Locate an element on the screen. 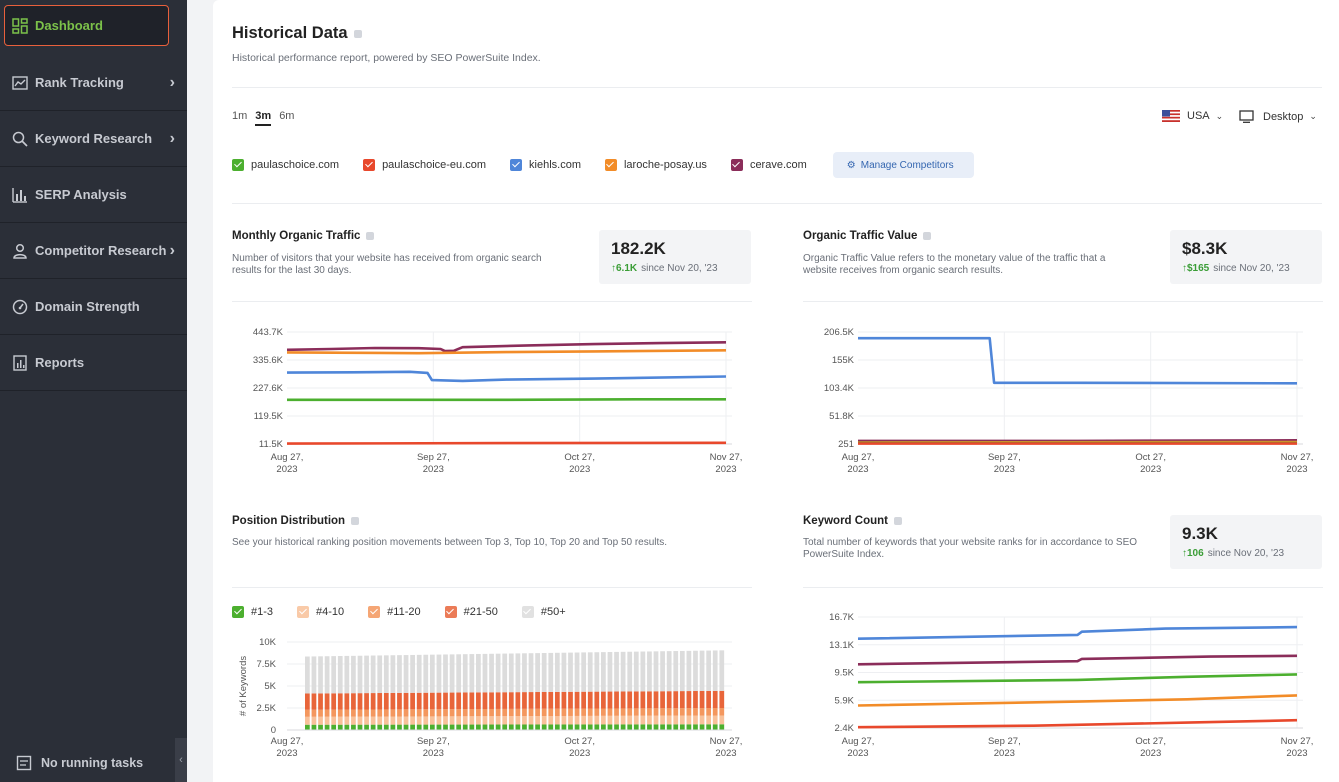 The width and height of the screenshot is (1339, 782). series-line-paulaschoice.com is located at coordinates (1077, 678).